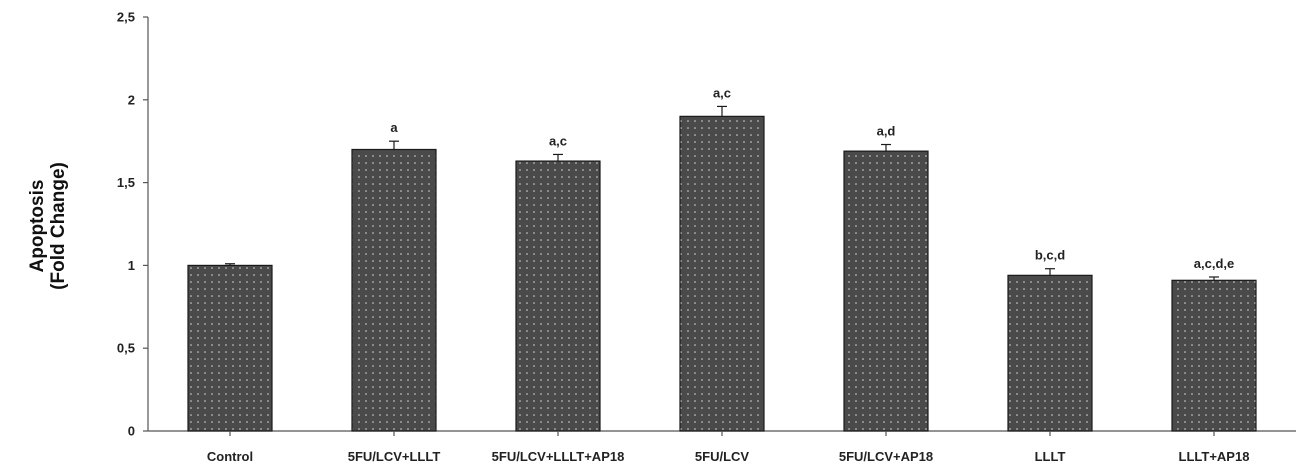 The width and height of the screenshot is (1306, 466). What do you see at coordinates (132, 224) in the screenshot?
I see `y-axis-ticks: 0 0,5 1 1,5 2 2,5` at bounding box center [132, 224].